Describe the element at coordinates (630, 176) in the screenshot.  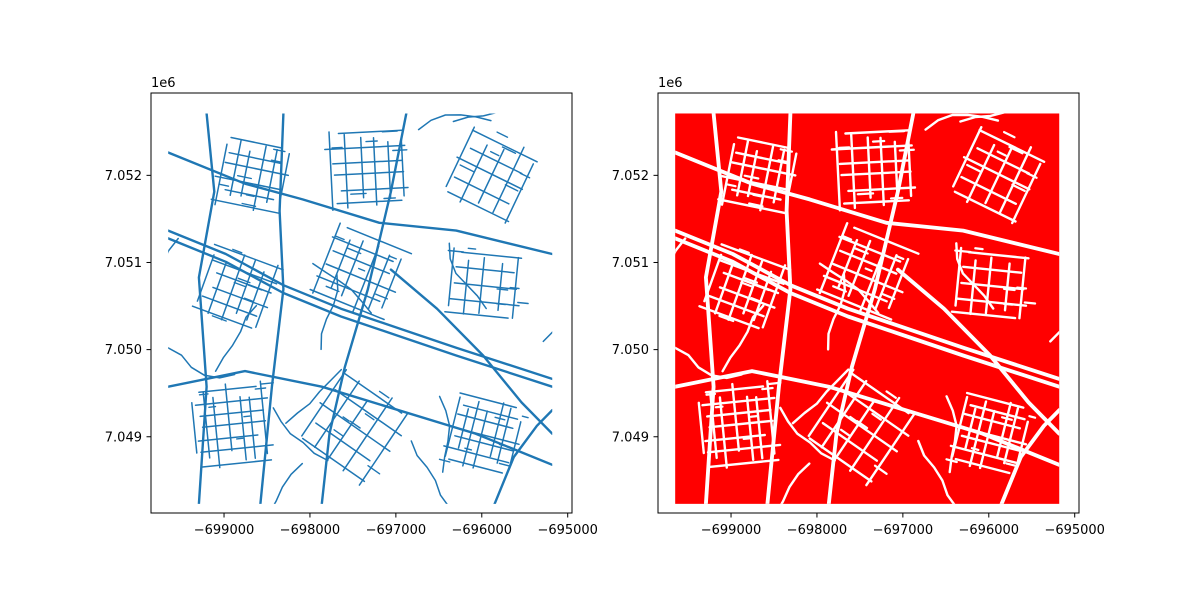
I see `y-tick-label: 7.052` at that location.